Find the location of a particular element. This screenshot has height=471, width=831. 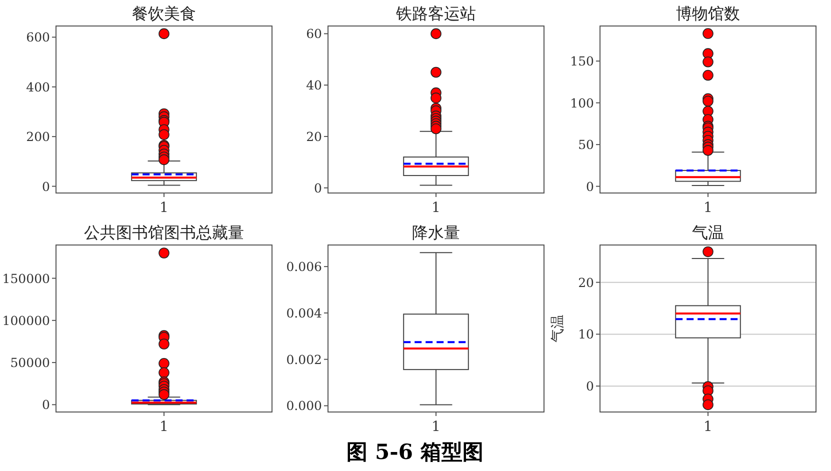

y-tick-label: 100 is located at coordinates (582, 102).